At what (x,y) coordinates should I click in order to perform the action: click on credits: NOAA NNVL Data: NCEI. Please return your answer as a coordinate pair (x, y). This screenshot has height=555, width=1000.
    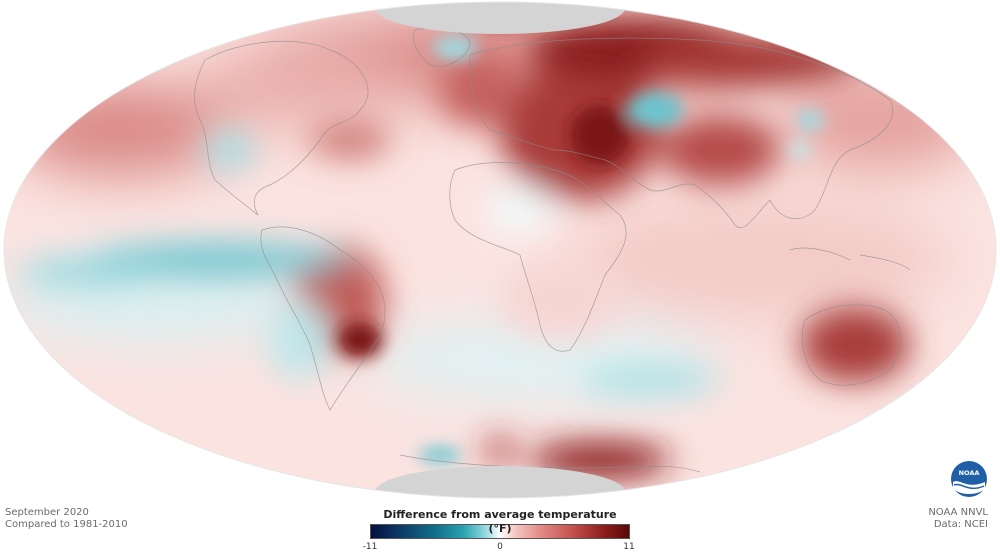
    Looking at the image, I should click on (958, 519).